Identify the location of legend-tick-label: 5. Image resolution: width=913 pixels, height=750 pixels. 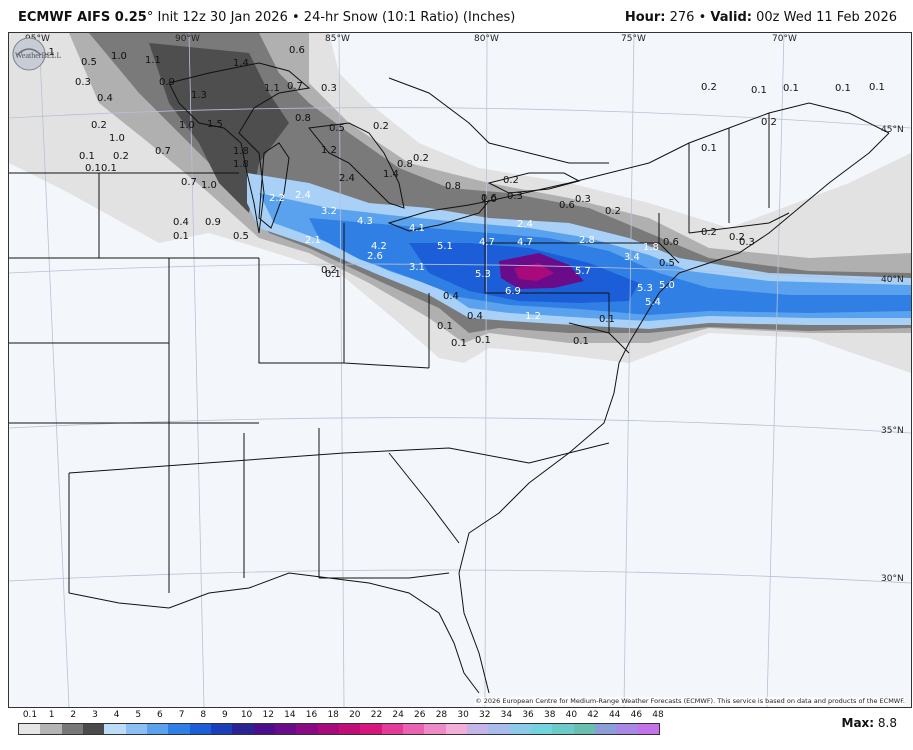
(138, 715).